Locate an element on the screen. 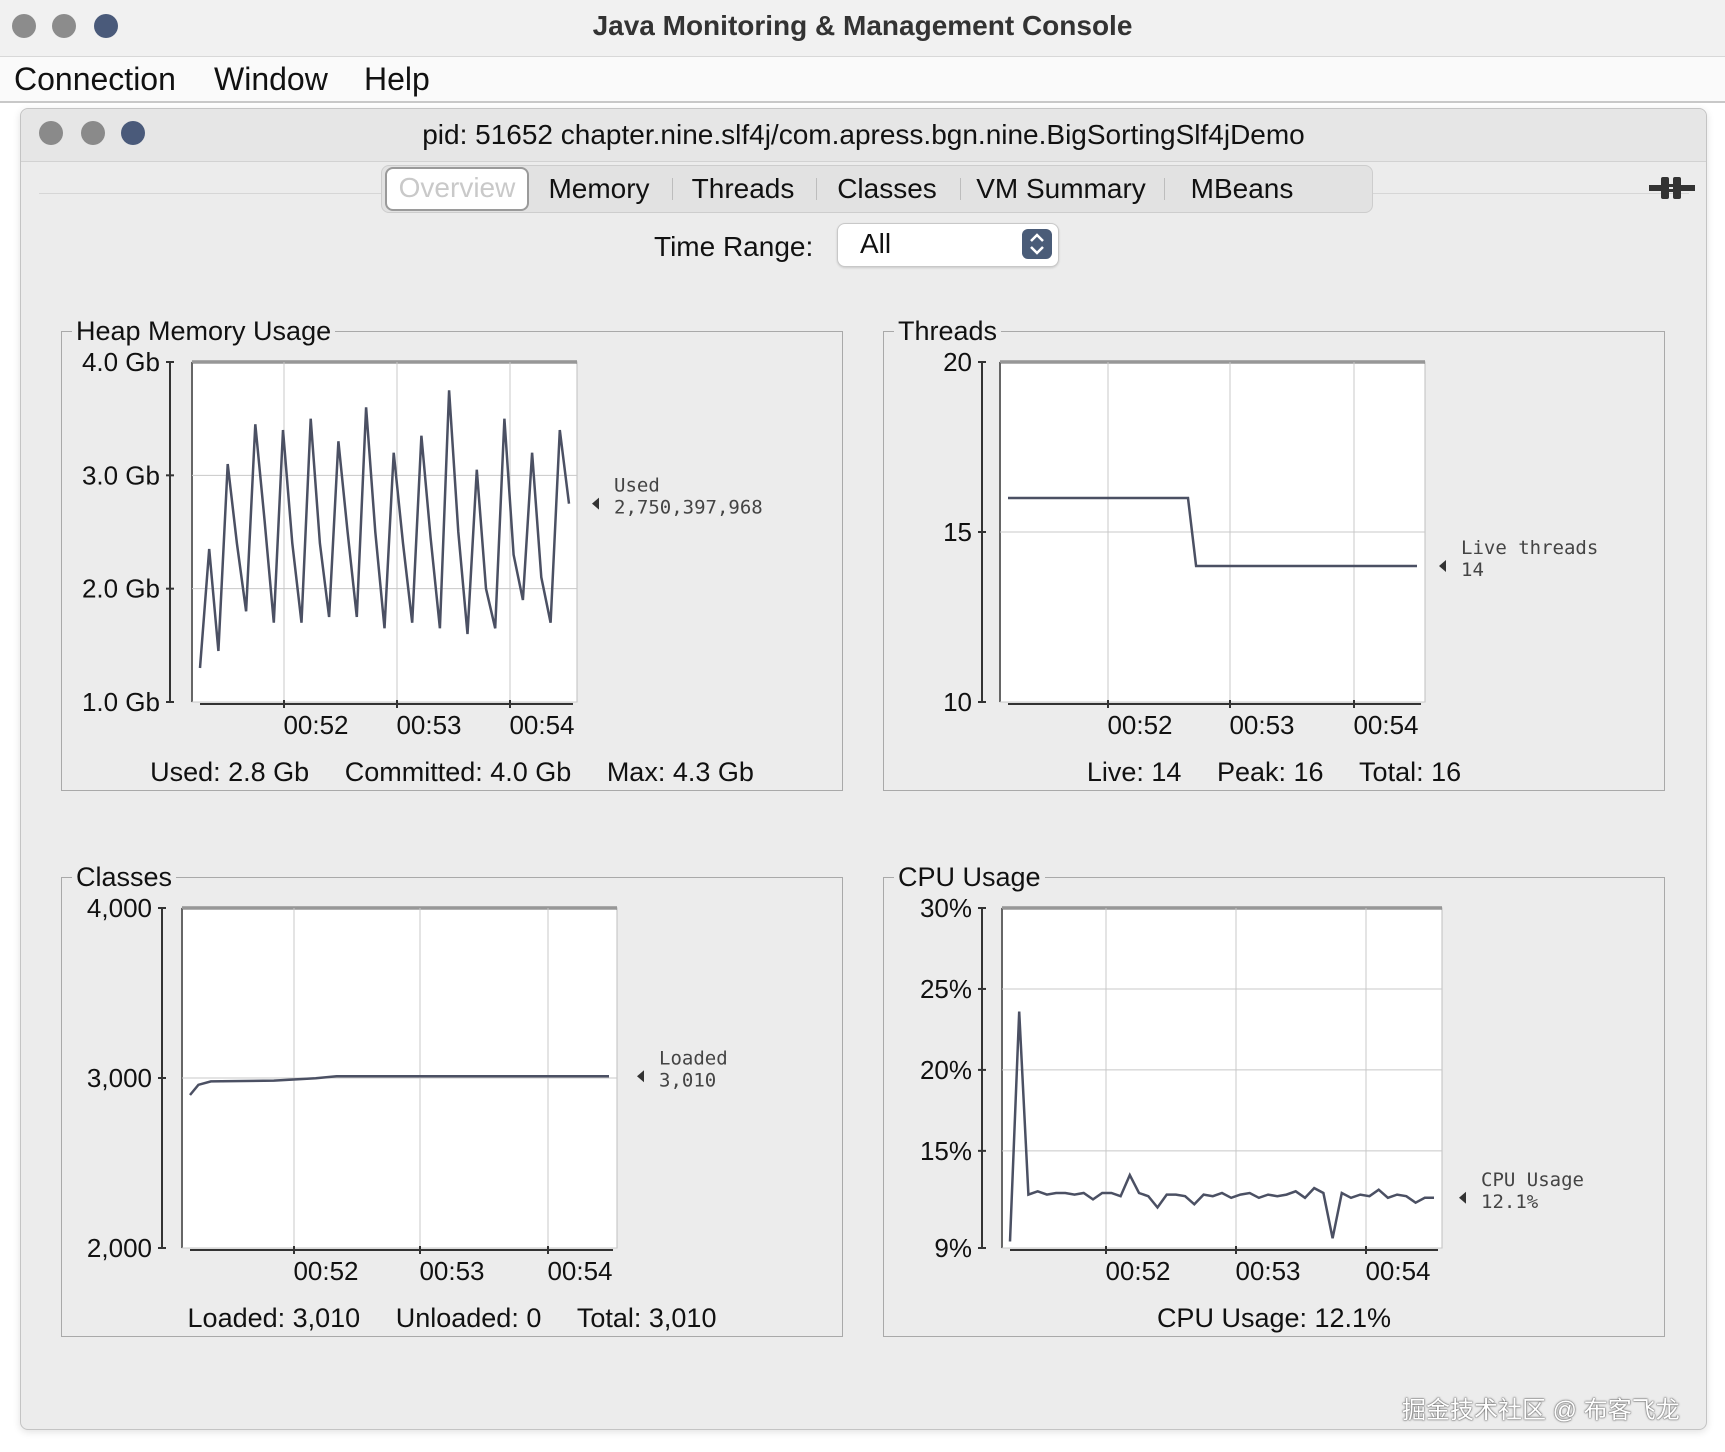 Image resolution: width=1725 pixels, height=1452 pixels. connection-plug-icon is located at coordinates (1672, 188).